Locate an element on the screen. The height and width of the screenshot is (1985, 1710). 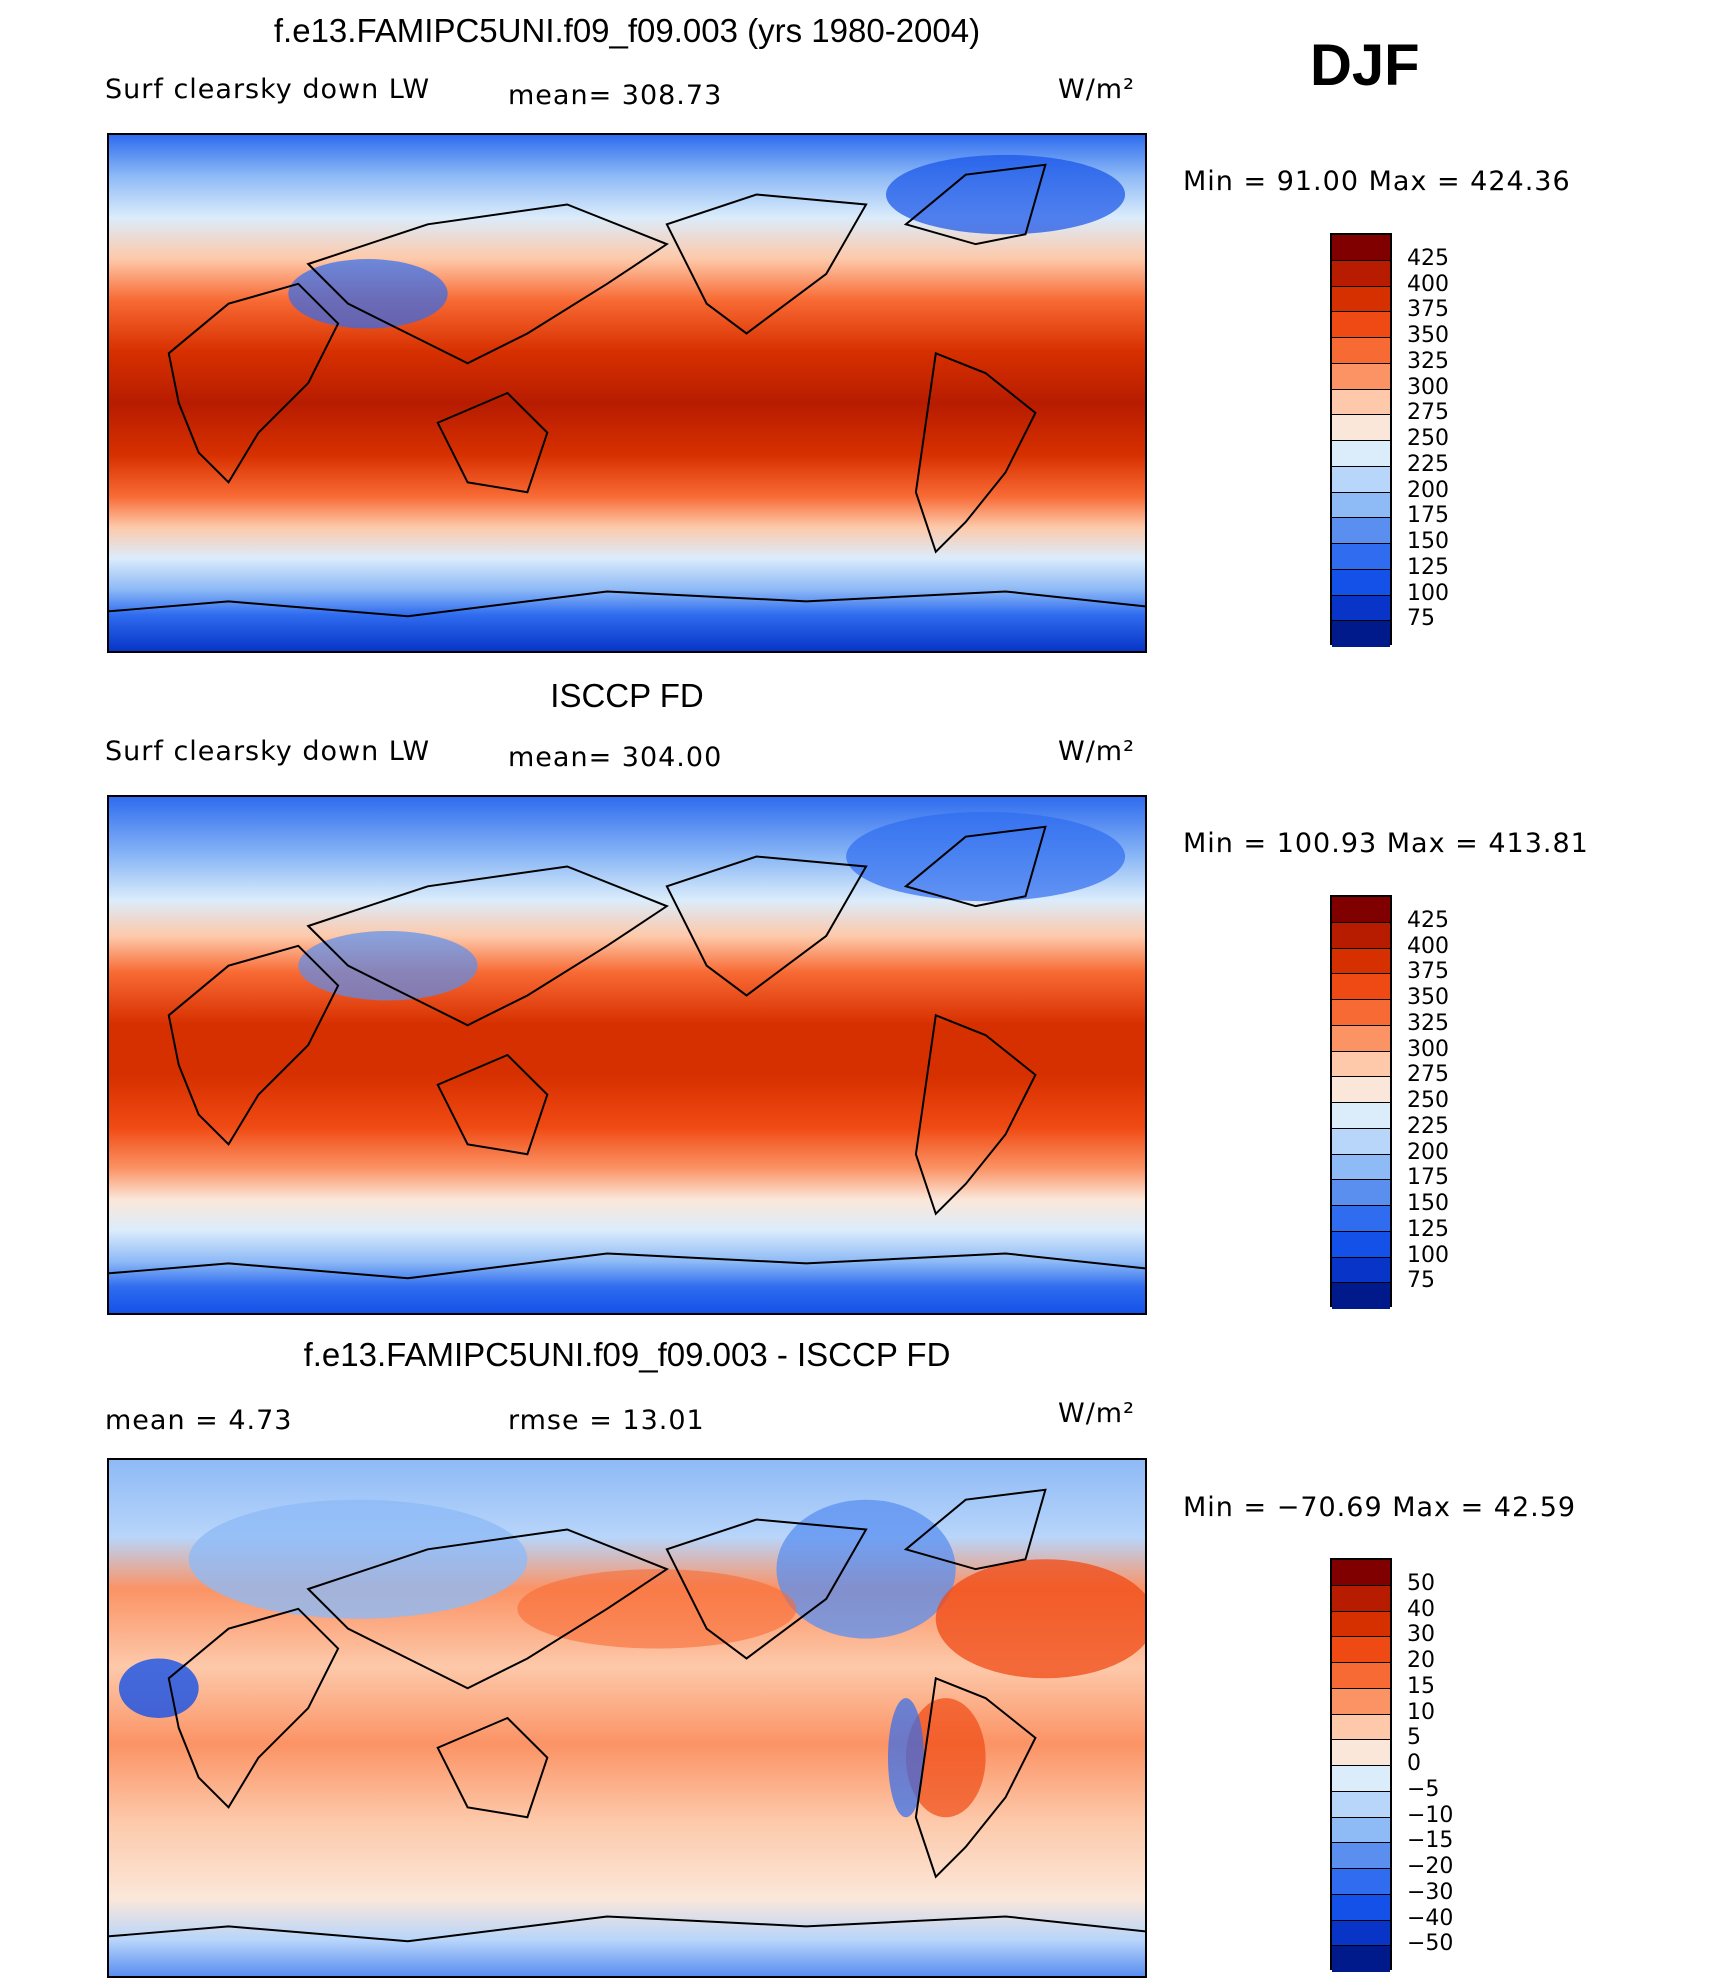
panel-3-units: W/m² is located at coordinates (1096, 1413).